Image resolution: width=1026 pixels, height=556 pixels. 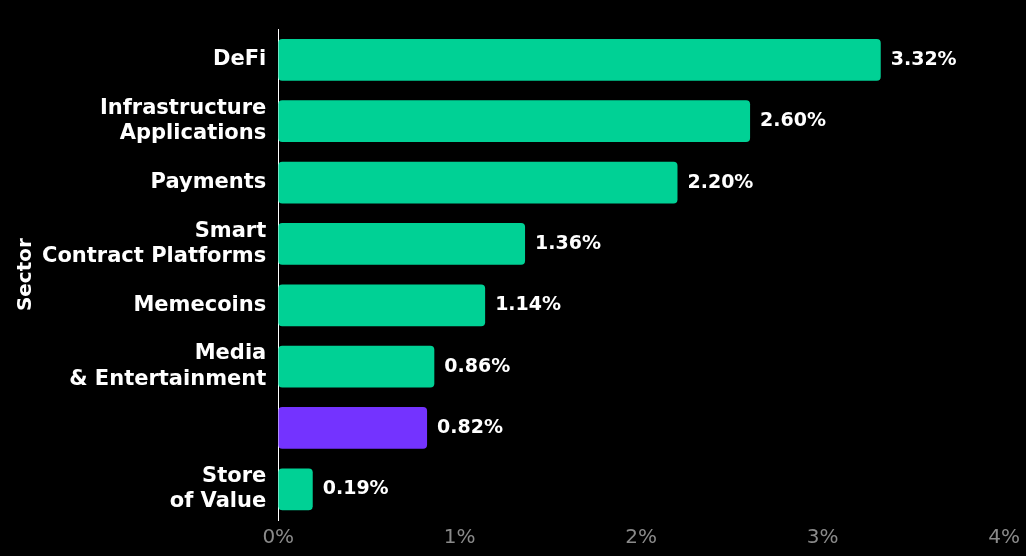 I want to click on y-tick-label: Infrastructure Applications, so click(x=183, y=120).